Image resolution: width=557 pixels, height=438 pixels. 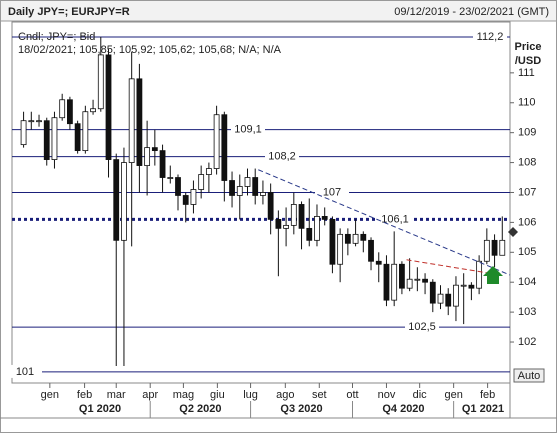 I want to click on x-tick-label: giu, so click(x=217, y=395).